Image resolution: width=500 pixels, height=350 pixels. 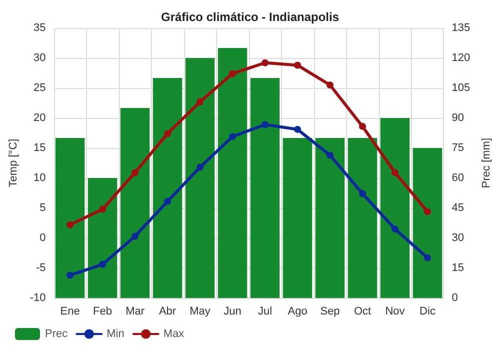 What do you see at coordinates (461, 58) in the screenshot?
I see `y2-tick-label: 120` at bounding box center [461, 58].